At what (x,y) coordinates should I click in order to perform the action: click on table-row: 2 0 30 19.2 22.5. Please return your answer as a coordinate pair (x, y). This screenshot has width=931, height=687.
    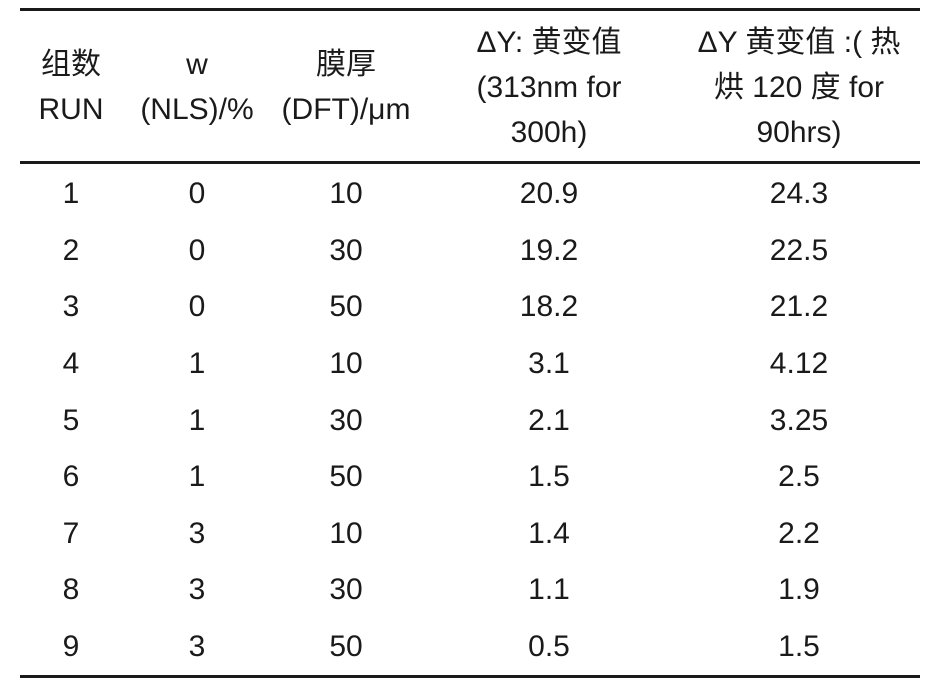
    Looking at the image, I should click on (470, 251).